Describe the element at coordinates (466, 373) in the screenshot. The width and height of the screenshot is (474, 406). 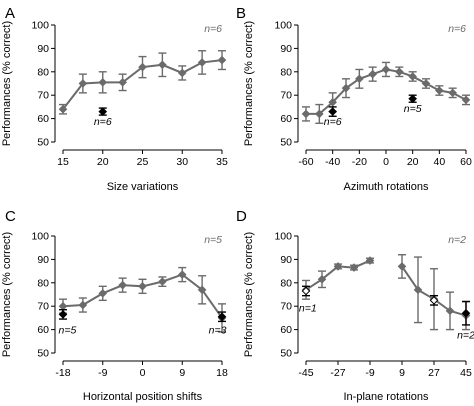
I see `x-tick-label: 45` at that location.